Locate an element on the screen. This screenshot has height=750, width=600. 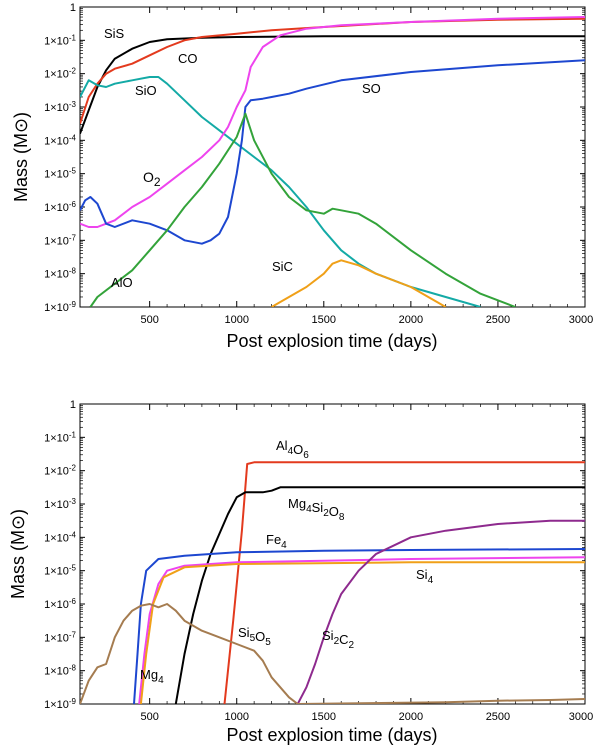
series-line-sic is located at coordinates (359, 283).